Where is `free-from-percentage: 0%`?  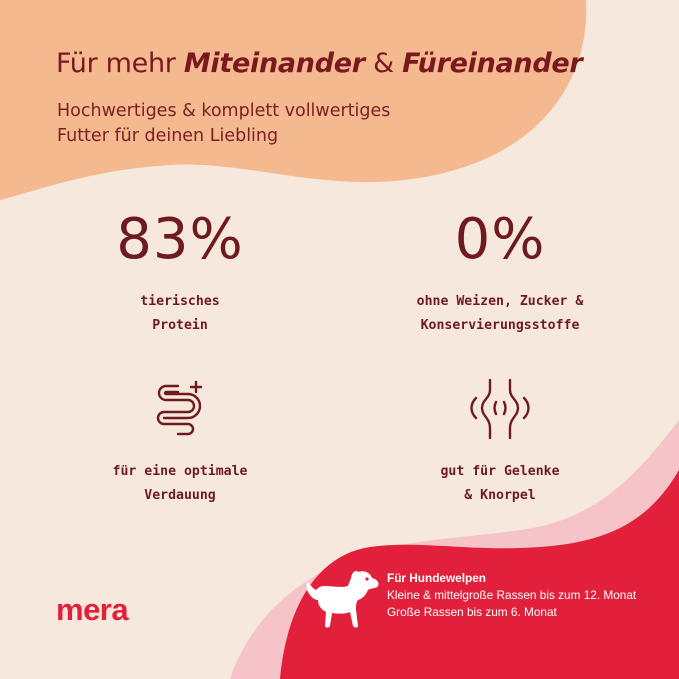
free-from-percentage: 0% is located at coordinates (500, 239).